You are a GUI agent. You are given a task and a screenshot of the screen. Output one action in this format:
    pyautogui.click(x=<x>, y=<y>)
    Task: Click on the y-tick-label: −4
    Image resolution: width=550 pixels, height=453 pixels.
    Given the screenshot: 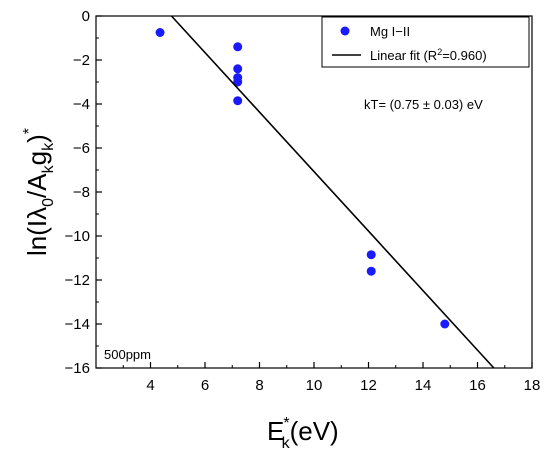 What is the action you would take?
    pyautogui.click(x=81, y=104)
    